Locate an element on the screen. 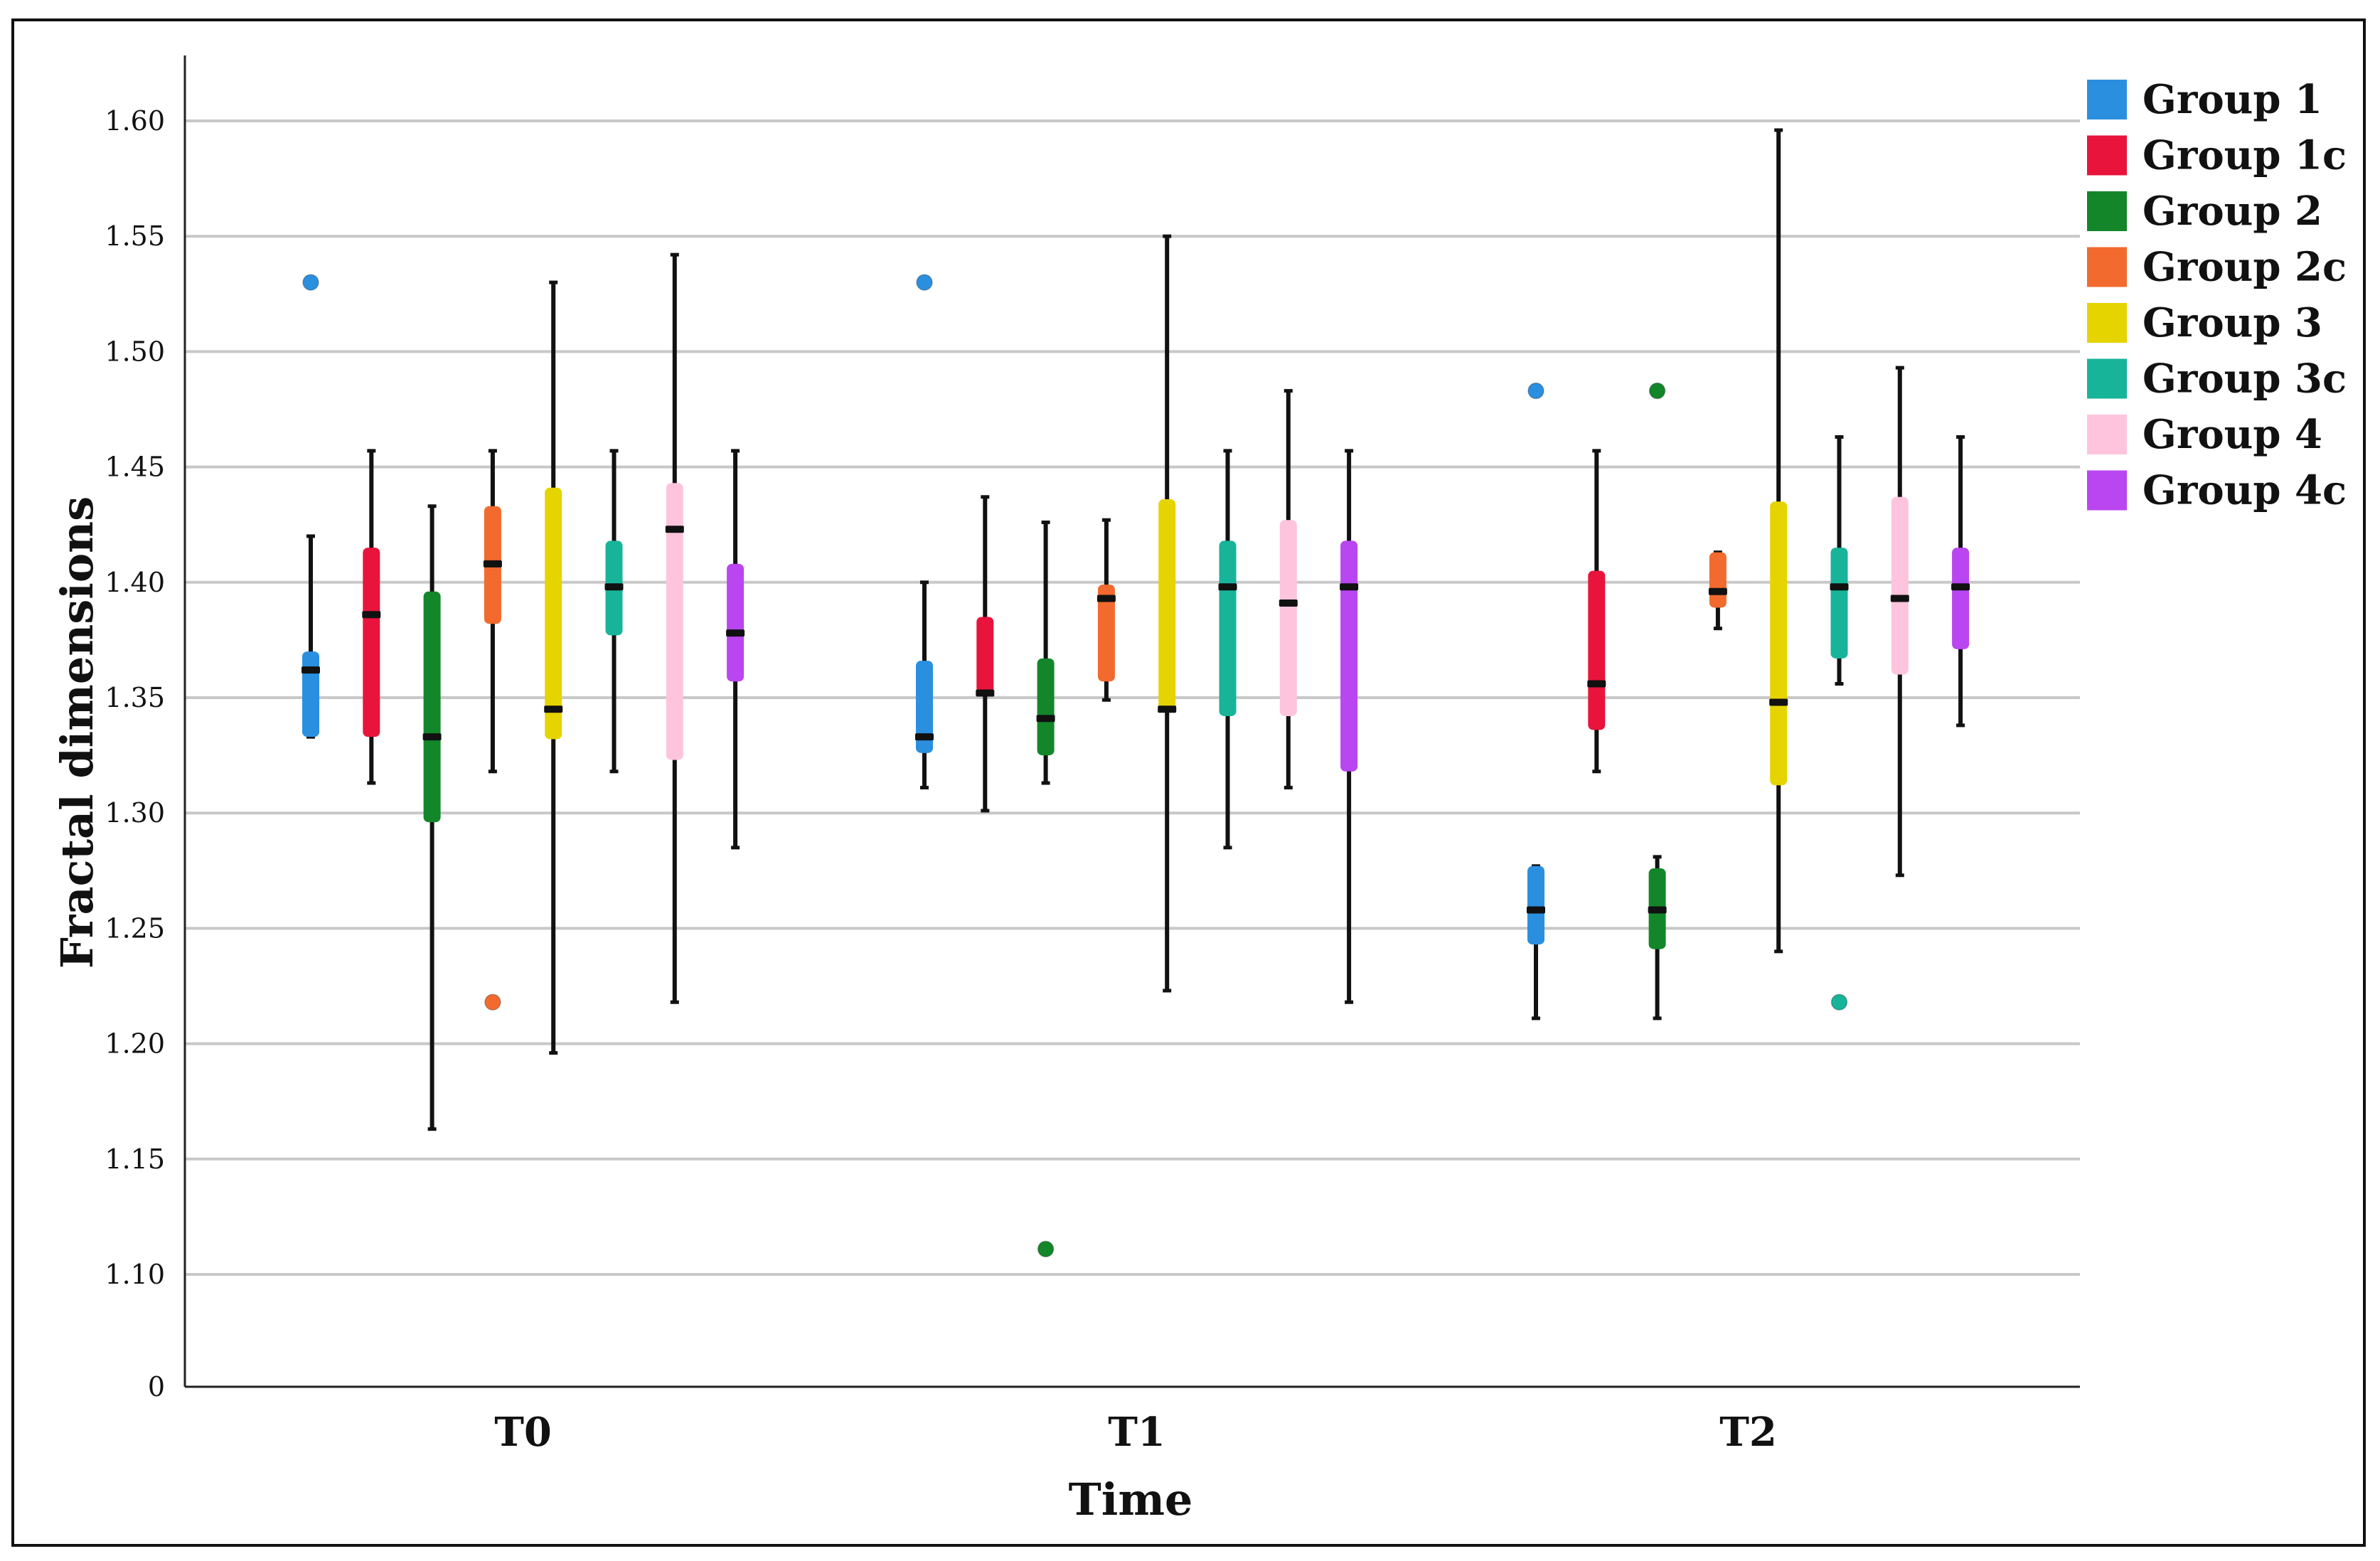 The height and width of the screenshot is (1561, 2380). legend-item: Group 3 is located at coordinates (2204, 322).